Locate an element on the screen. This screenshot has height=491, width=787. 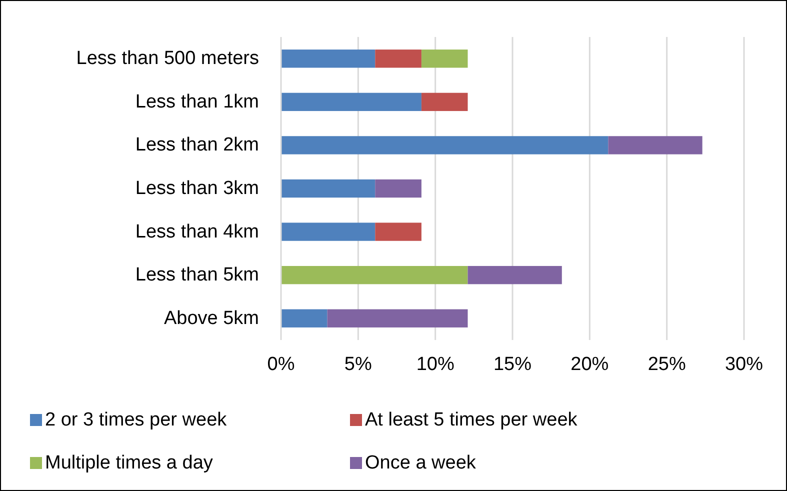
x-tick-label: 15% is located at coordinates (512, 364).